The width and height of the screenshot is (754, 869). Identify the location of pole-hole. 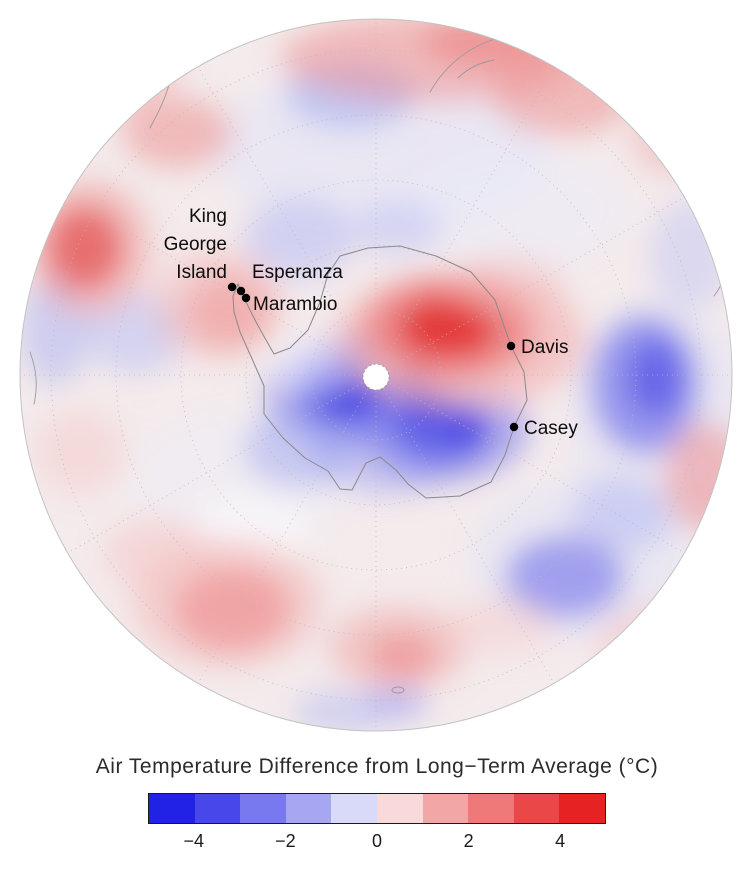
(376, 377).